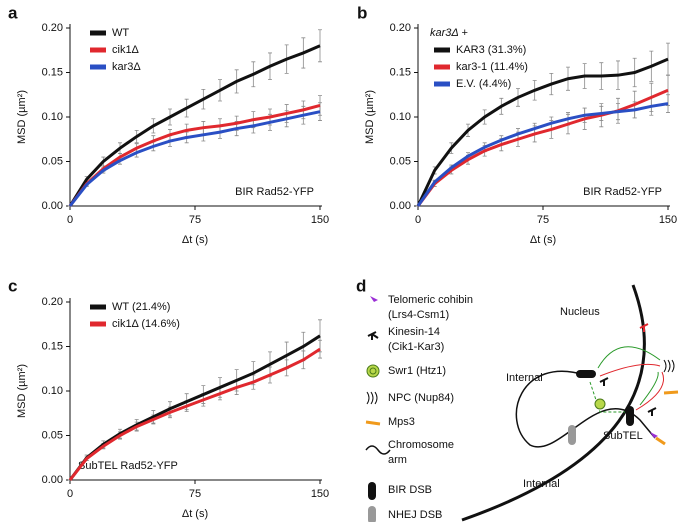  Describe the element at coordinates (623, 436) in the screenshot. I see `diagram-label: SubTEL` at that location.